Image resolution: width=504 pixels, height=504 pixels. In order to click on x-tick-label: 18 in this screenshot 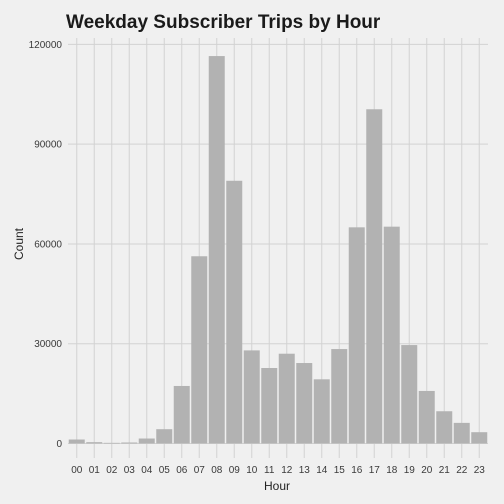, I will do `click(392, 470)`.